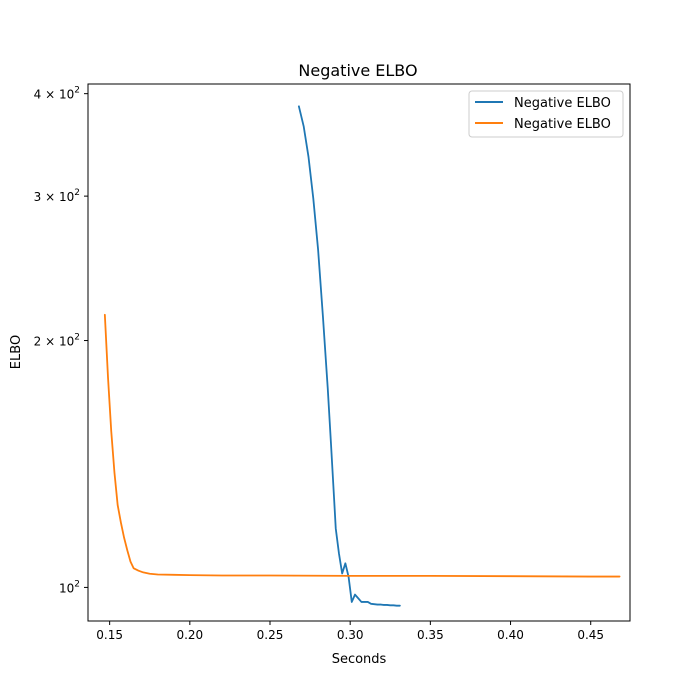  Describe the element at coordinates (57, 196) in the screenshot. I see `y-tick-label: 3 × 10²` at that location.